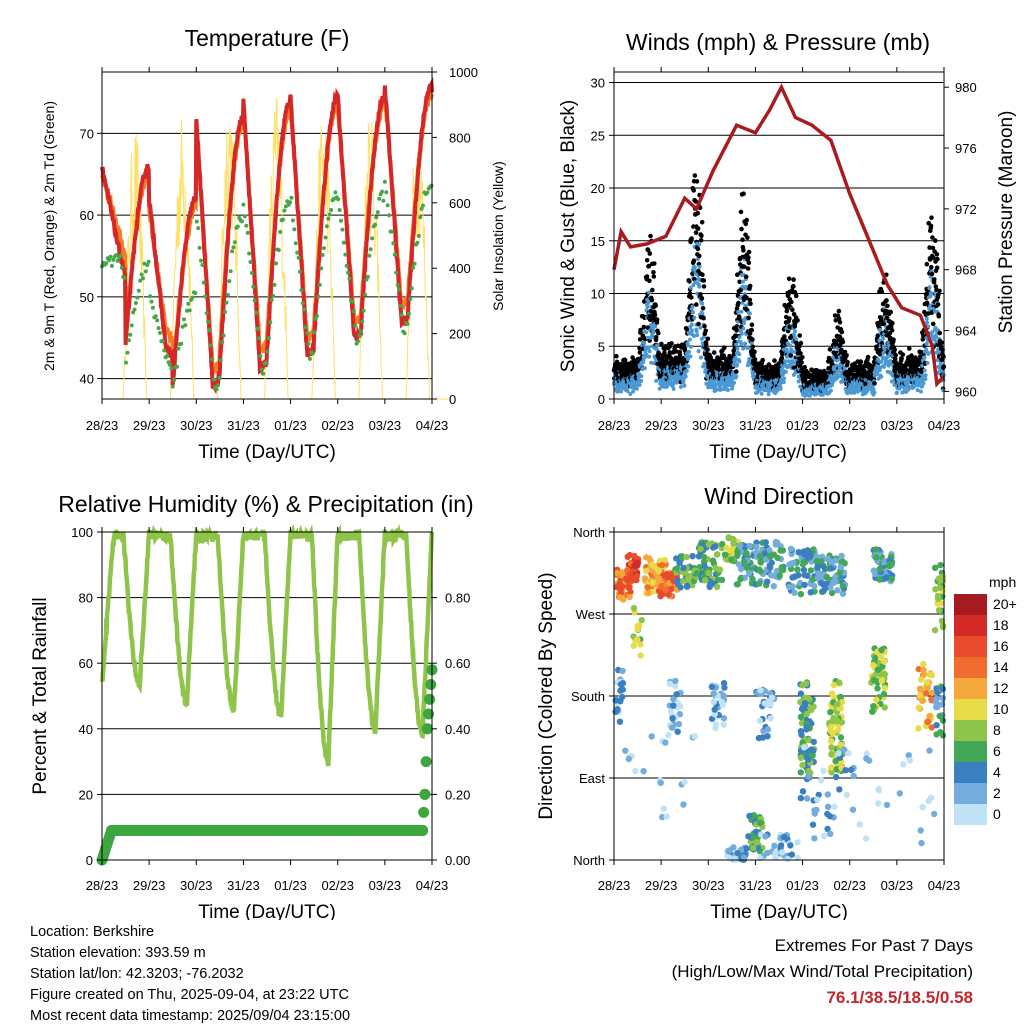 Image resolution: width=1024 pixels, height=1027 pixels. Describe the element at coordinates (598, 83) in the screenshot. I see `y-tick-label: 30` at that location.